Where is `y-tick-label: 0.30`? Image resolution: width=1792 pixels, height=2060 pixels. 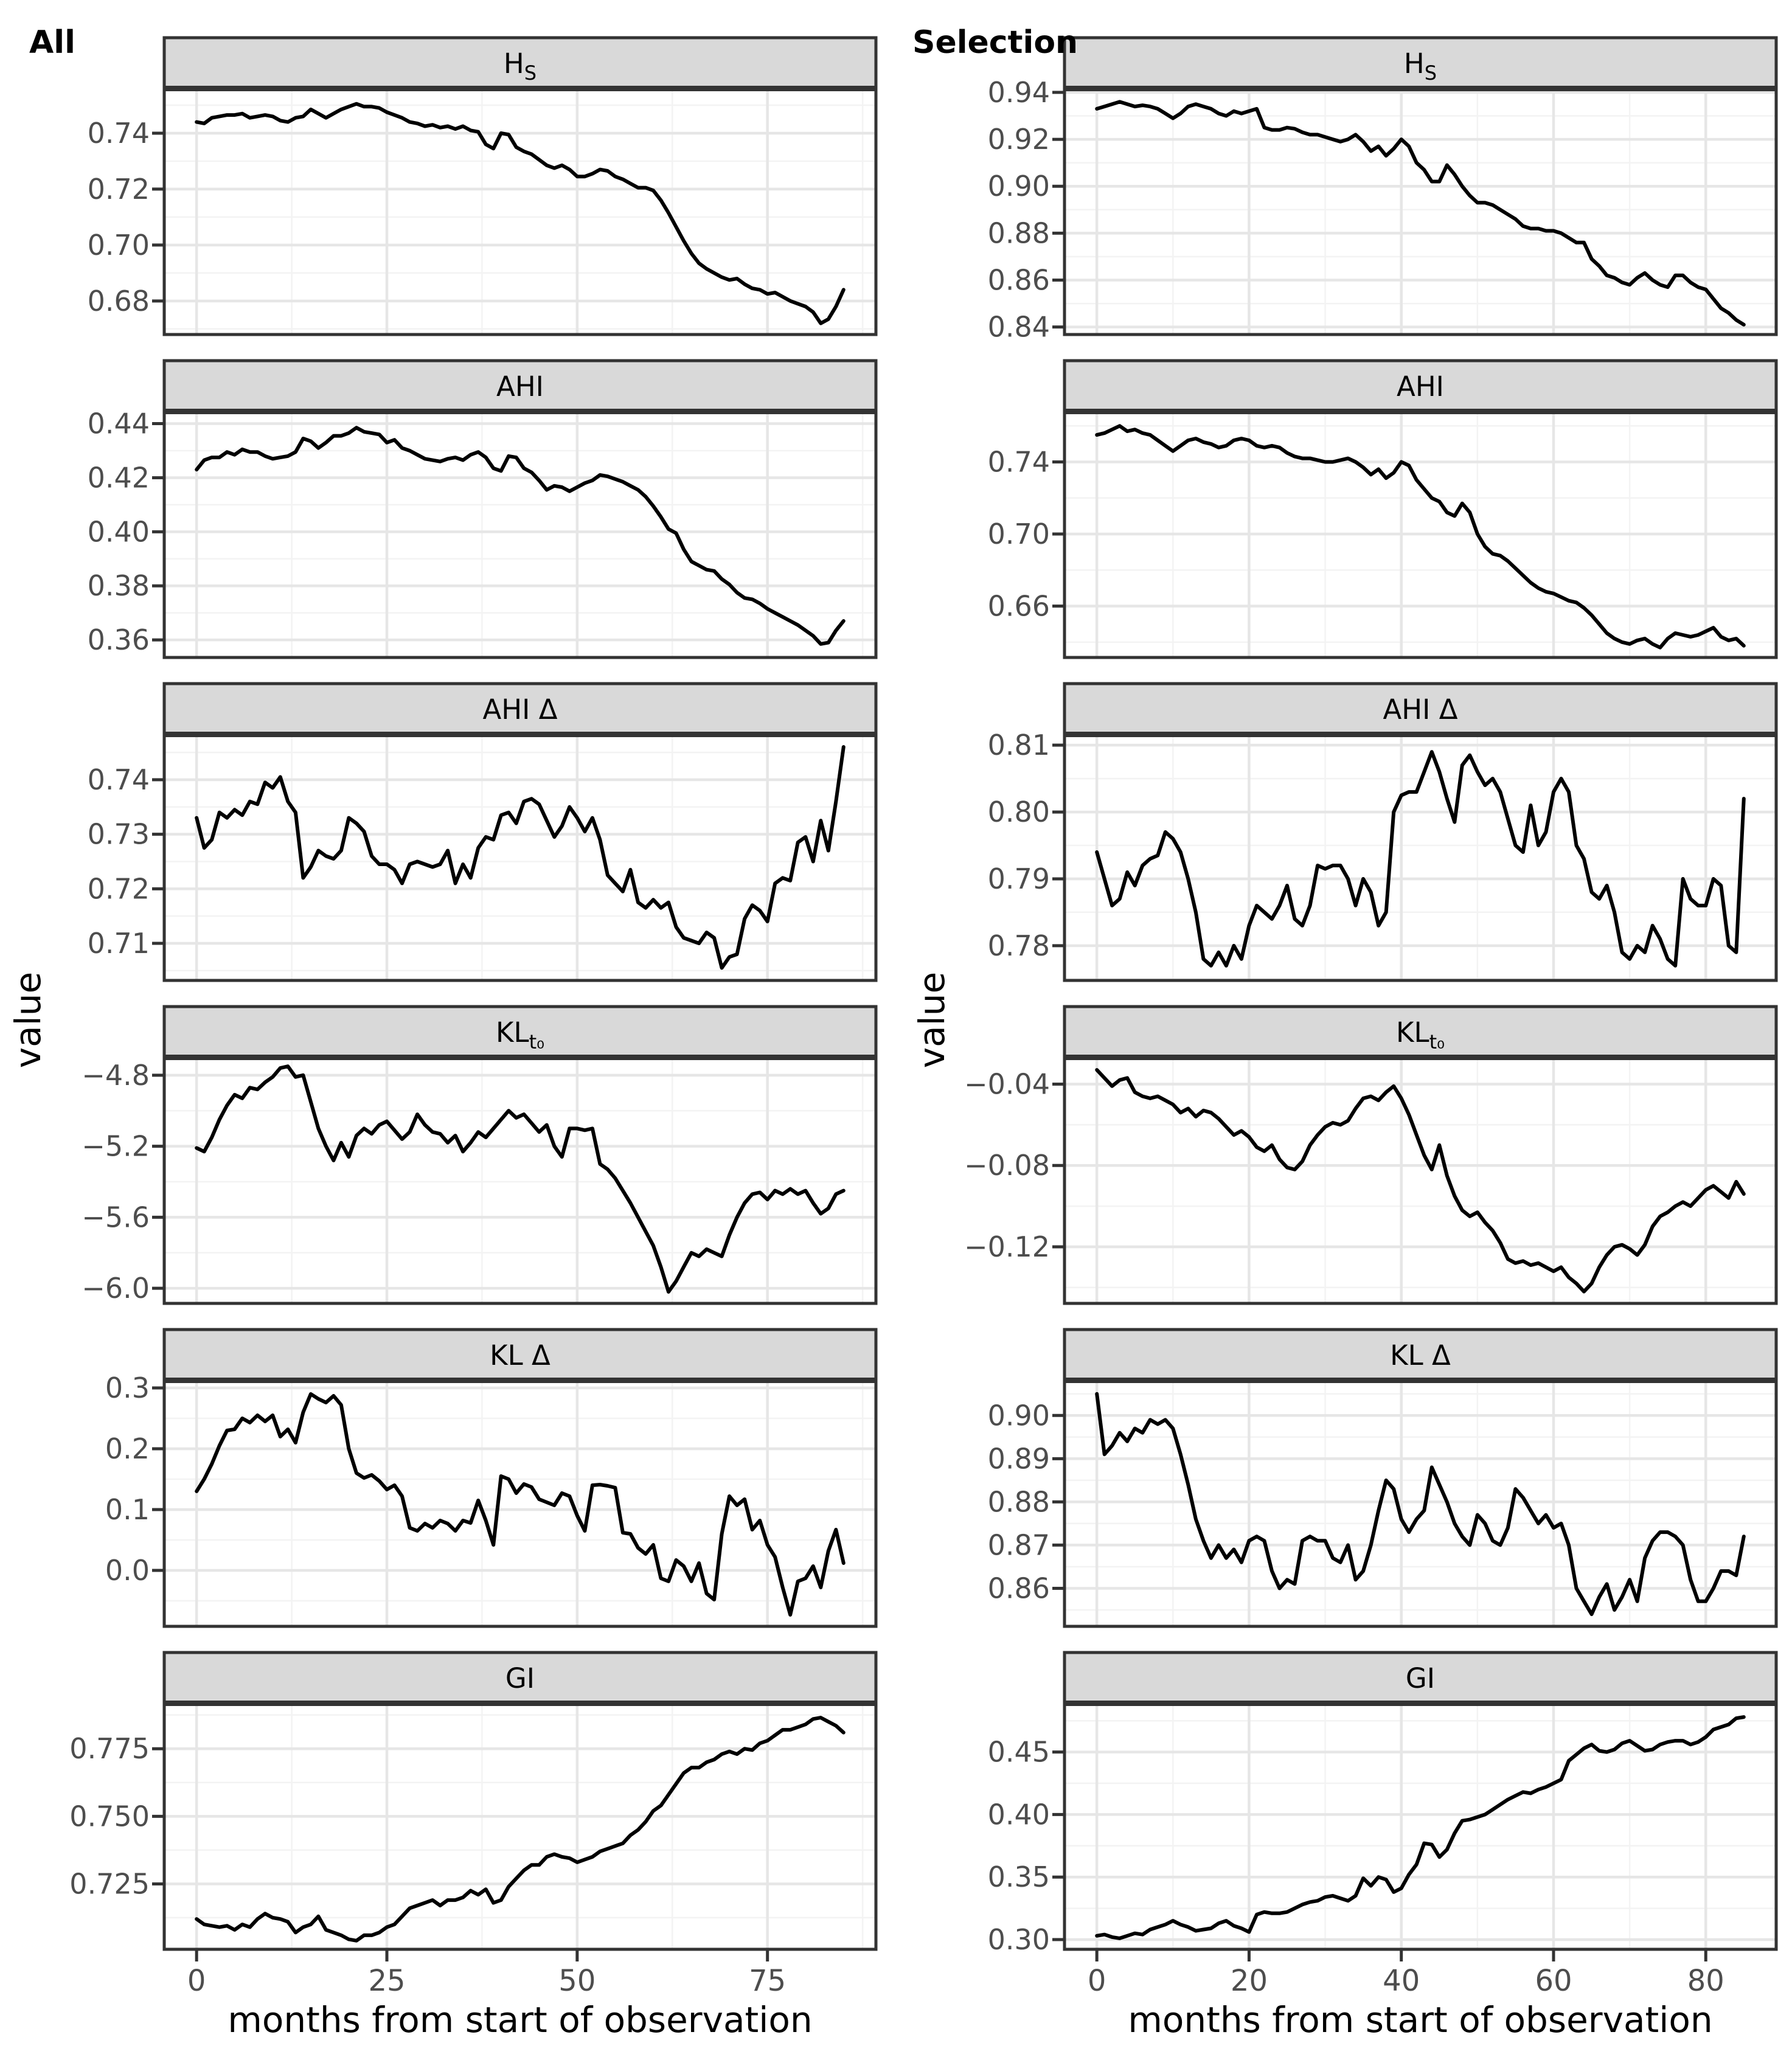 y-tick-label: 0.30 is located at coordinates (1019, 1939).